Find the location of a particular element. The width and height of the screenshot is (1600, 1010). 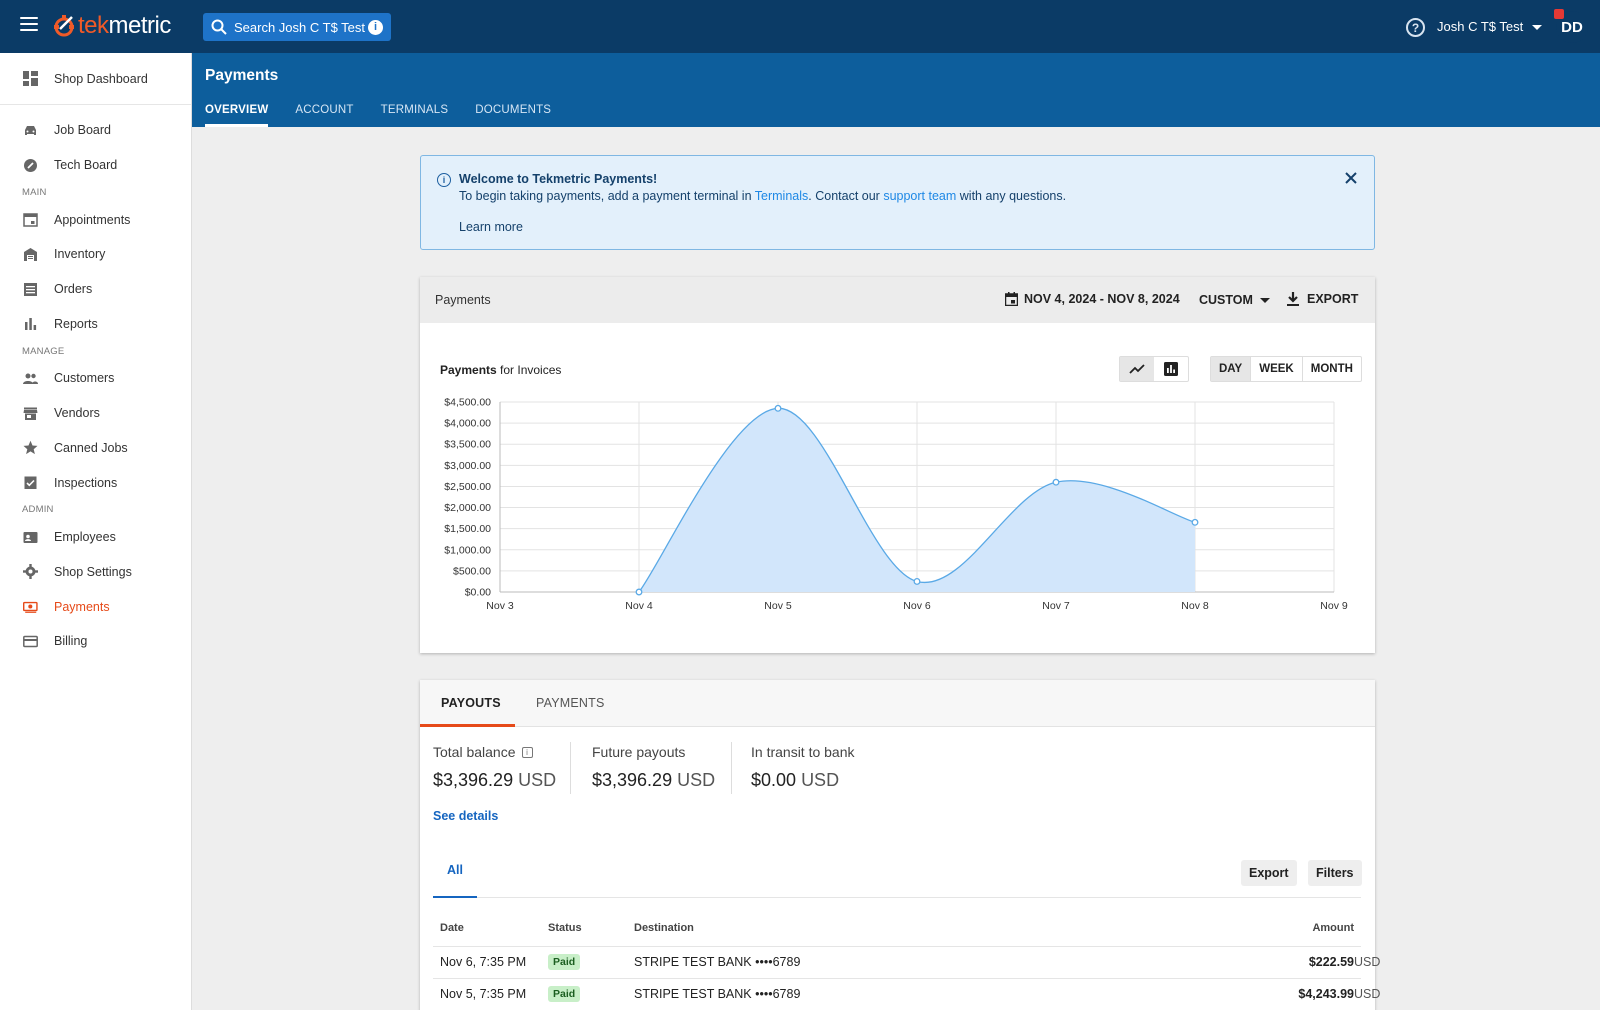

support-team-link: support team is located at coordinates (920, 196).